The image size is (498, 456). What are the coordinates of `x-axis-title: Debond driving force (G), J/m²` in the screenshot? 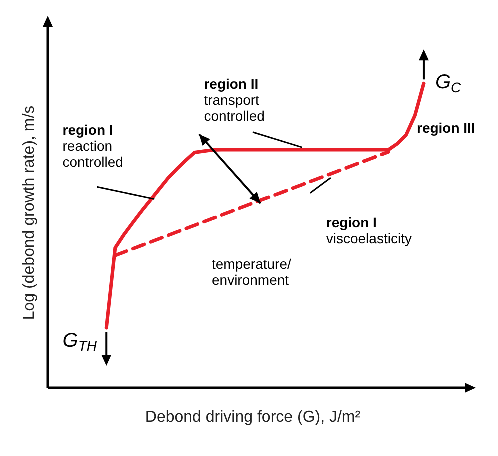 It's located at (253, 417).